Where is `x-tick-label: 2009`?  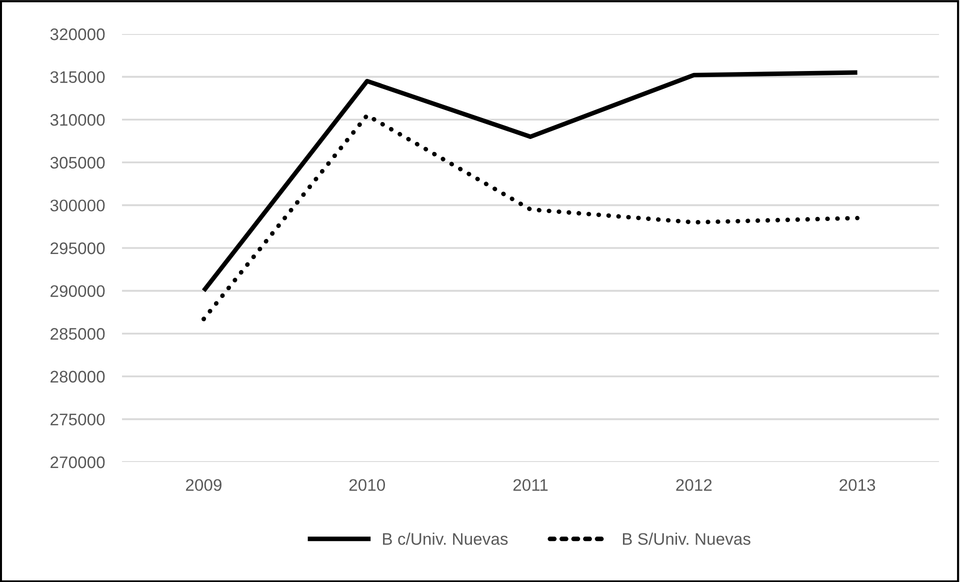 x-tick-label: 2009 is located at coordinates (204, 485).